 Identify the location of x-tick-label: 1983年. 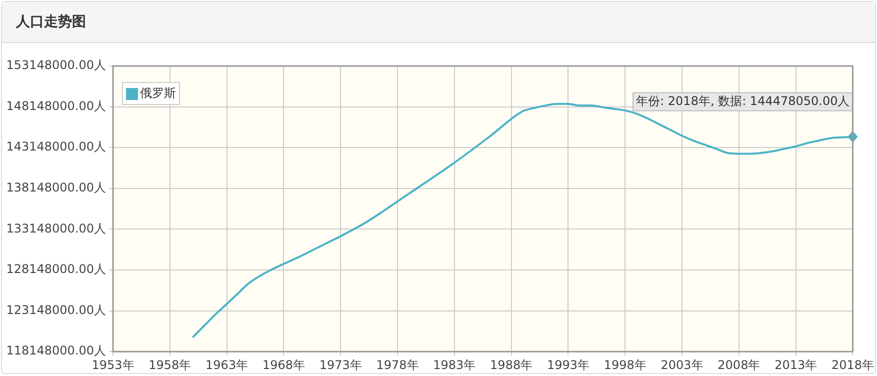
(454, 365).